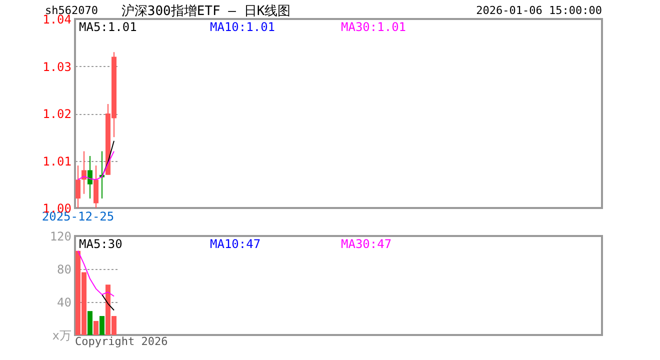 The width and height of the screenshot is (660, 360). What do you see at coordinates (539, 10) in the screenshot?
I see `text: 2026-01-06 15:00:00` at bounding box center [539, 10].